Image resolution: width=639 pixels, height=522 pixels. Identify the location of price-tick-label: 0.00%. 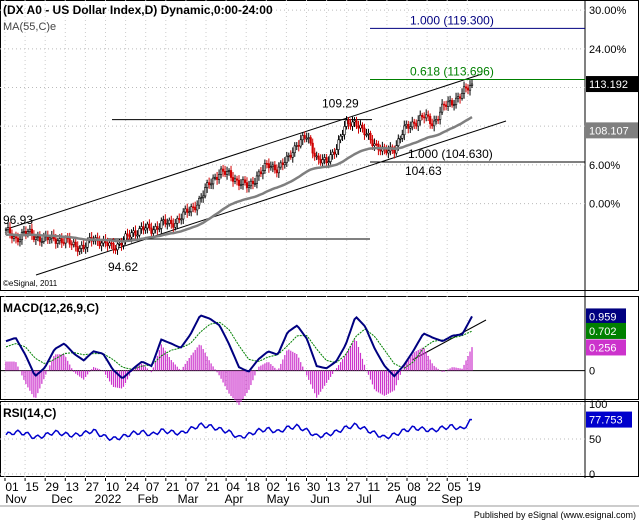
(604, 205).